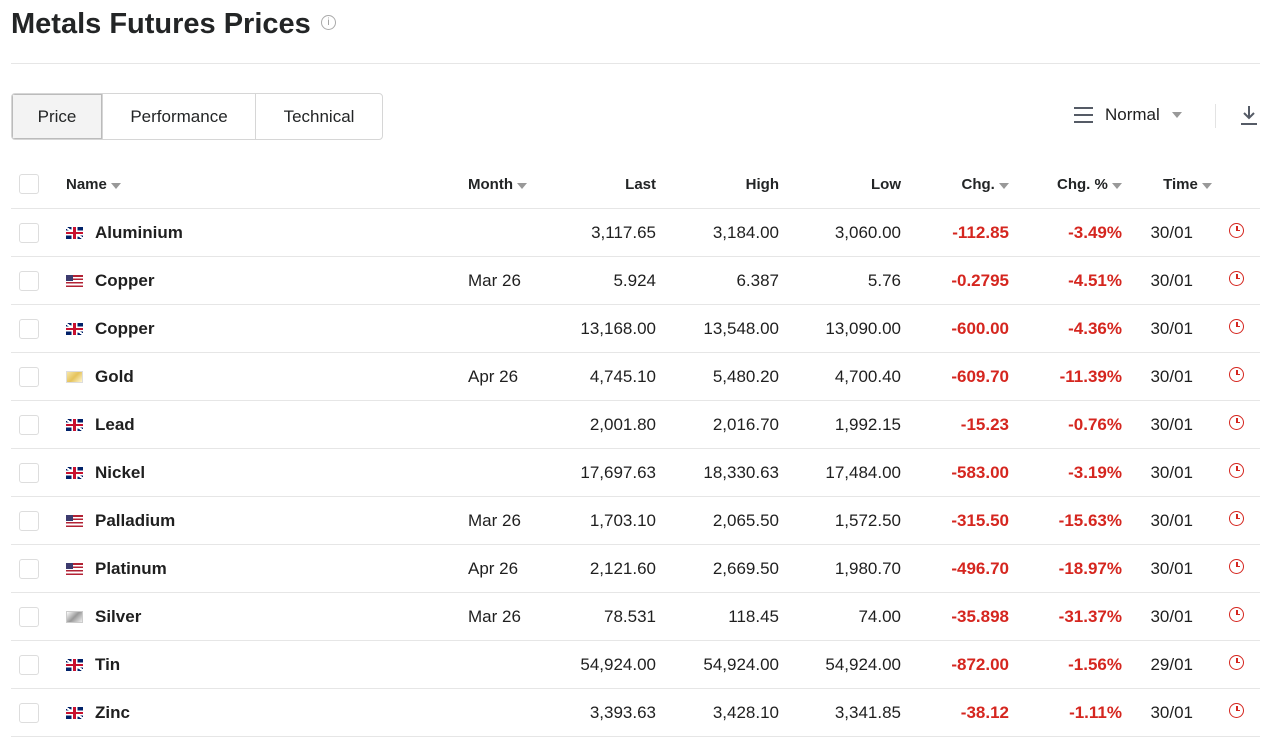  Describe the element at coordinates (978, 184) in the screenshot. I see `column-label: Chg.` at that location.